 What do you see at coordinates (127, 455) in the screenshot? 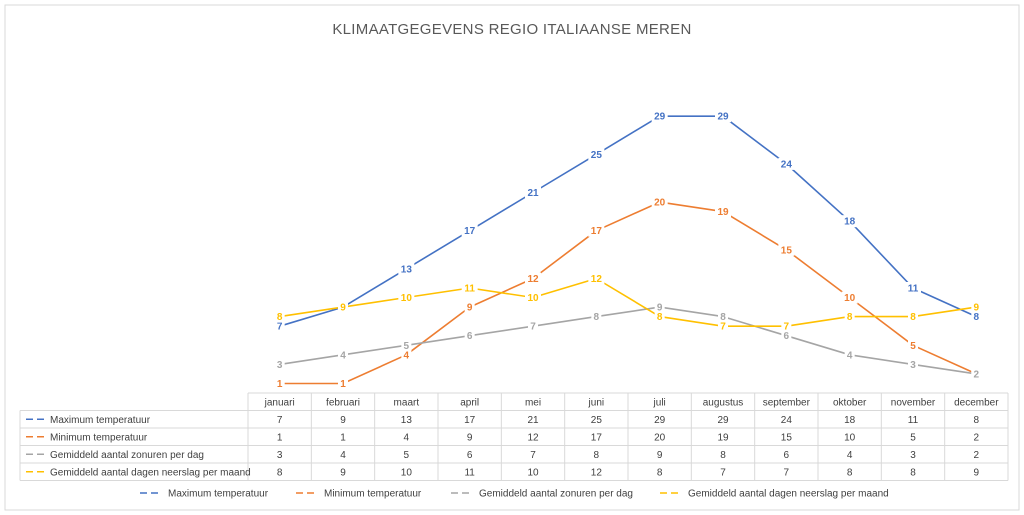
I see `table-row-label: Gemiddeld aantal zonuren per dag` at bounding box center [127, 455].